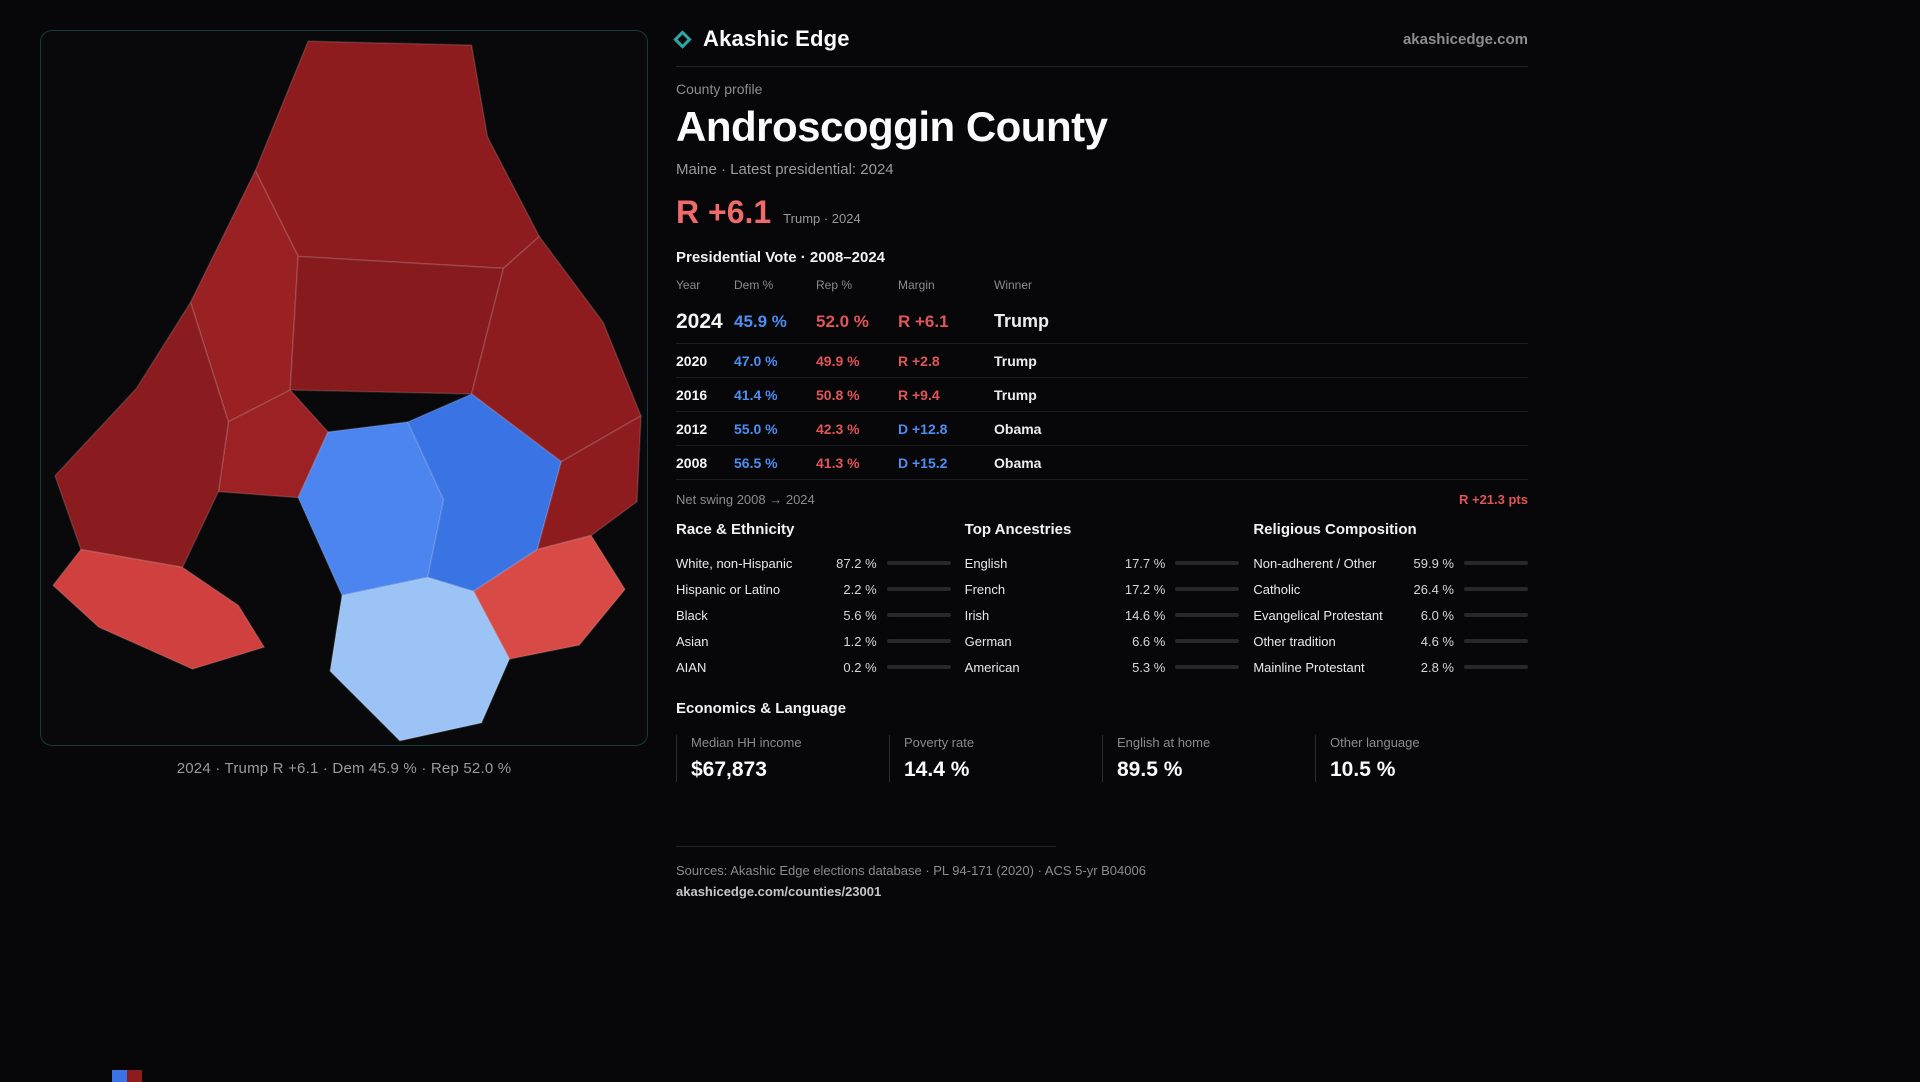 The width and height of the screenshot is (1920, 1082). Describe the element at coordinates (1013, 285) in the screenshot. I see `vote-col-header: Winner` at that location.